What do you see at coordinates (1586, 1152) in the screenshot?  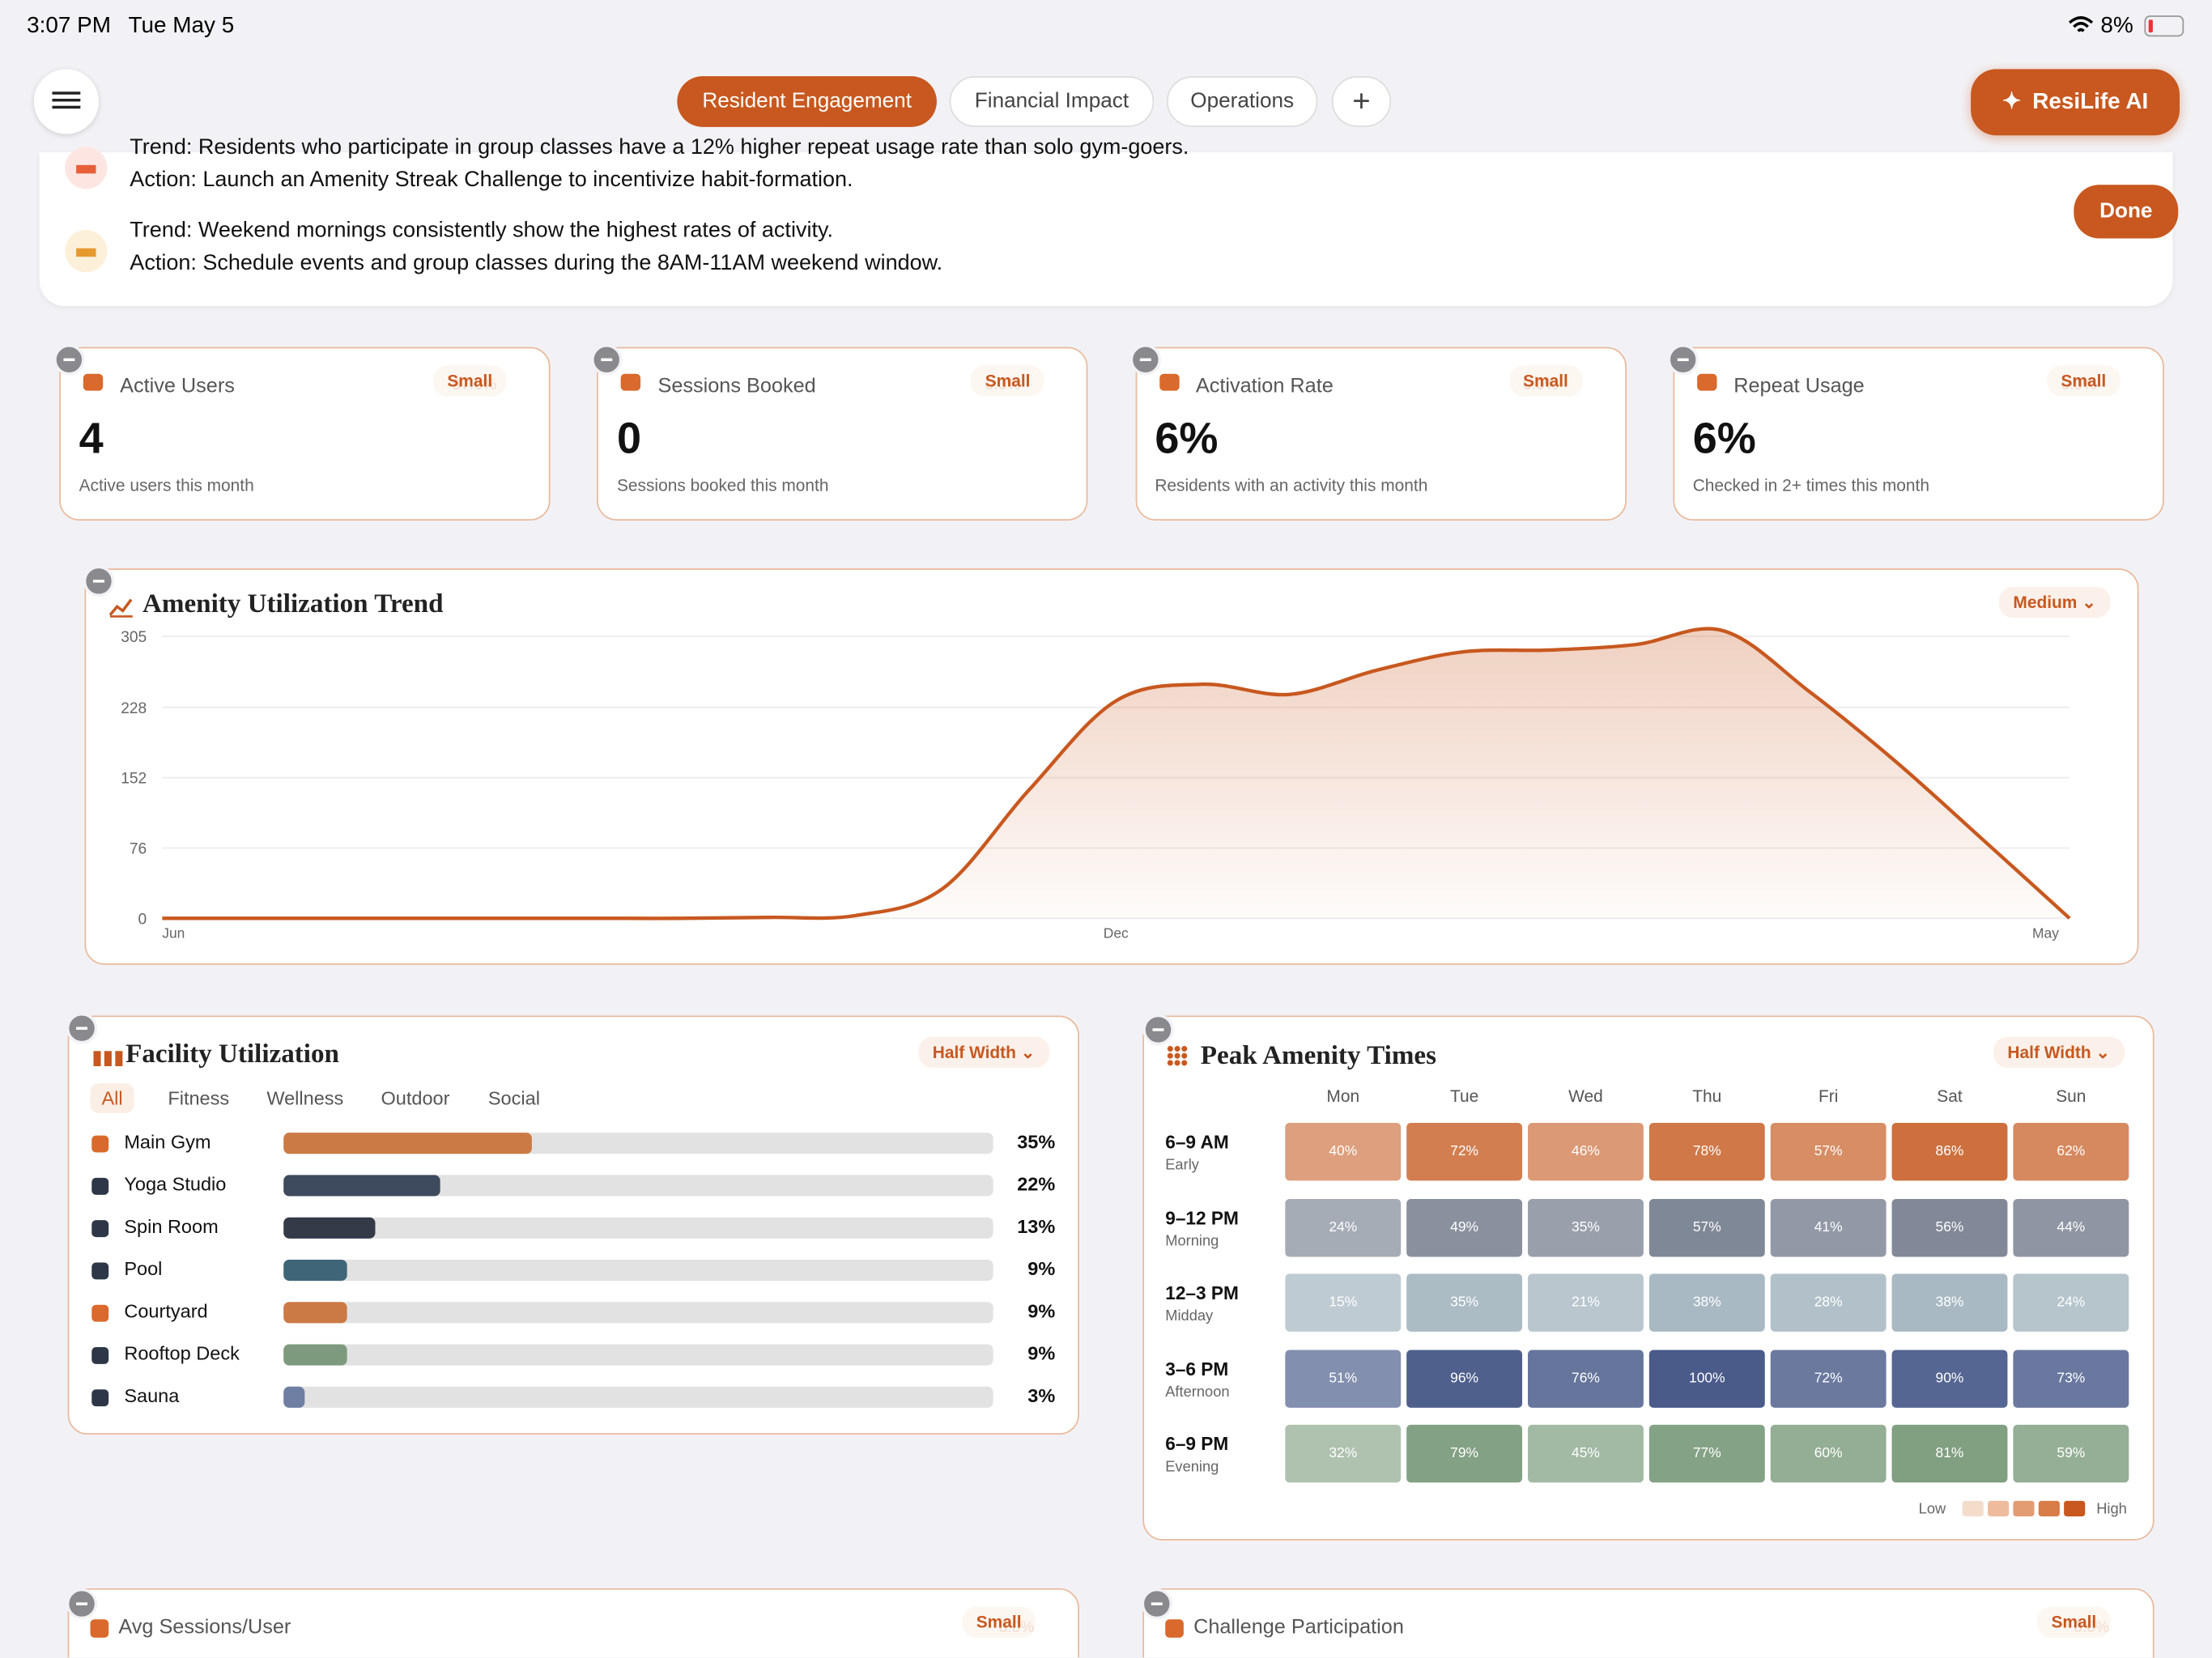 I see `heat-cell-label: 46%` at bounding box center [1586, 1152].